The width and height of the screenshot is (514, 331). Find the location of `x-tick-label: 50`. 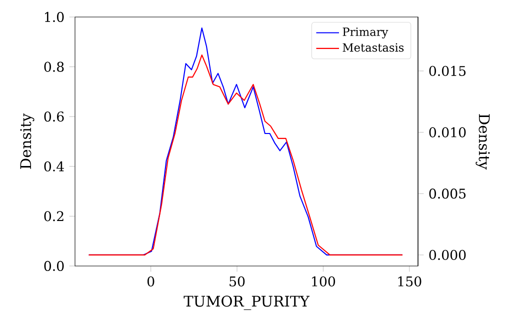

x-tick-label: 50 is located at coordinates (237, 281).